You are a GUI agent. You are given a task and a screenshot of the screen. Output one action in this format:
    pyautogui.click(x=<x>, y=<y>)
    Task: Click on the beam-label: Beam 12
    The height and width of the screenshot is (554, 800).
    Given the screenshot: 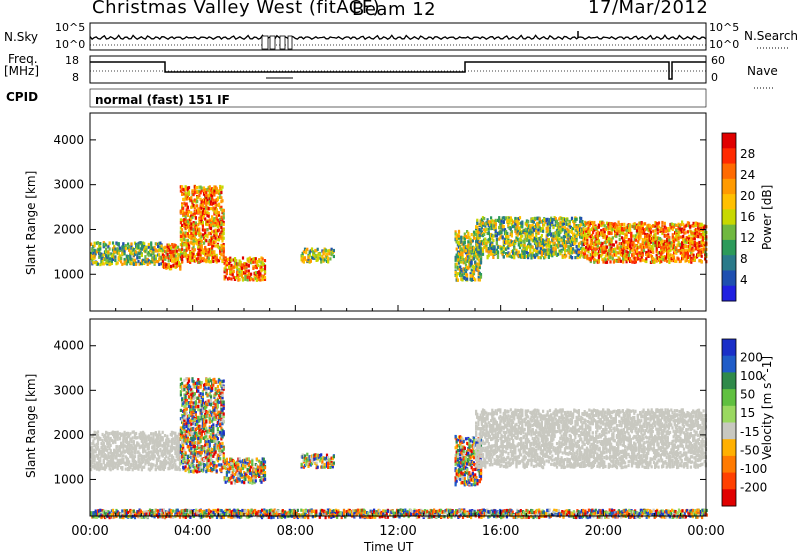 What is the action you would take?
    pyautogui.click(x=394, y=10)
    